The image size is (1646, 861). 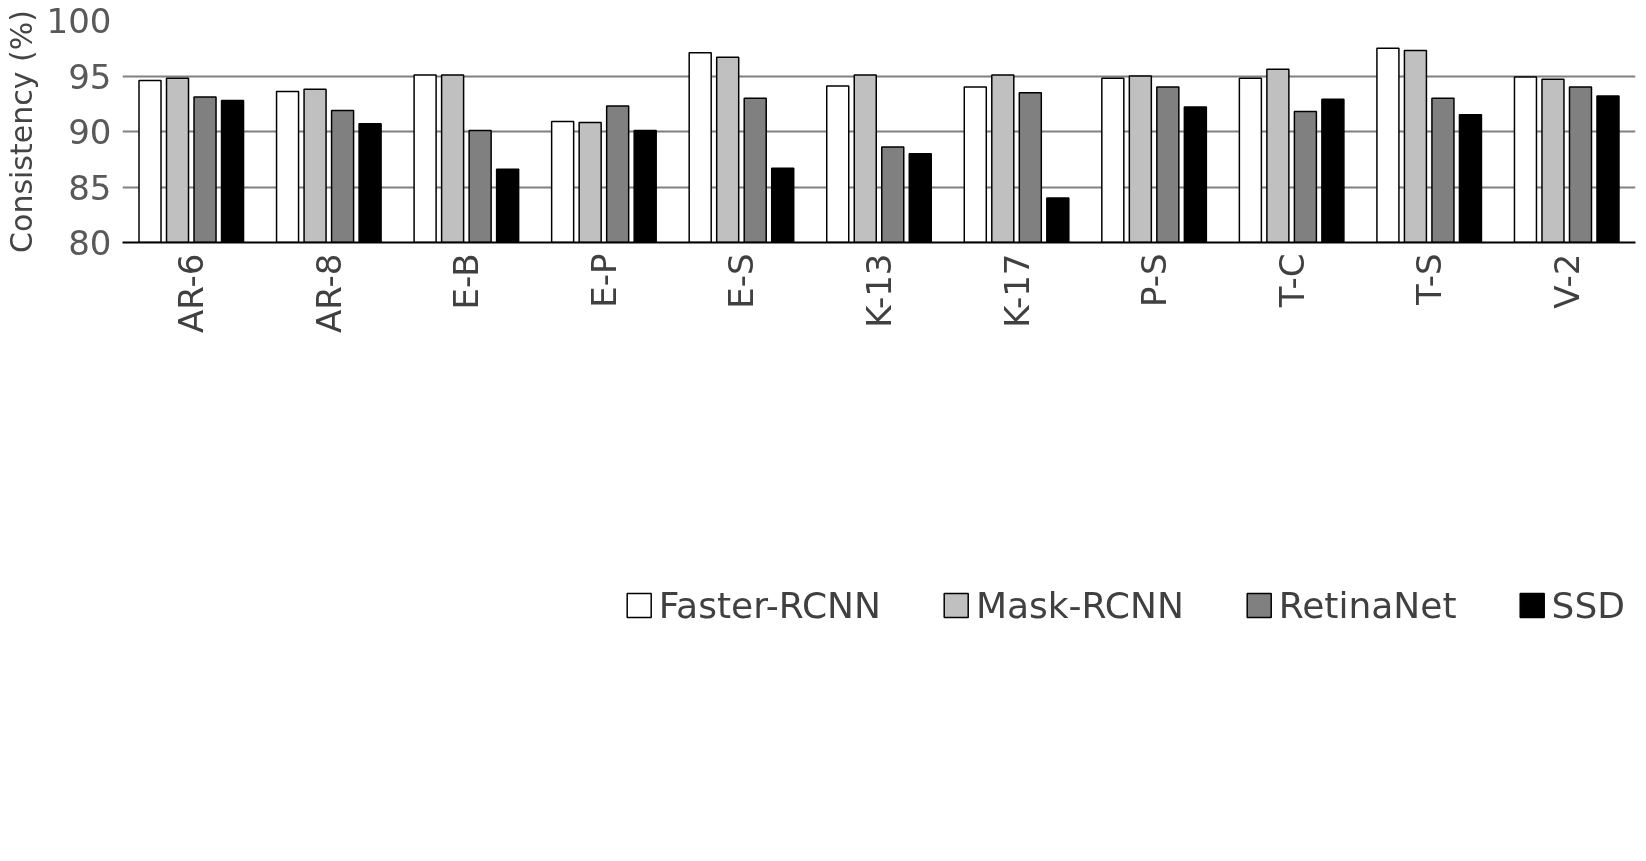 What do you see at coordinates (1588, 605) in the screenshot?
I see `legend-label: SSD` at bounding box center [1588, 605].